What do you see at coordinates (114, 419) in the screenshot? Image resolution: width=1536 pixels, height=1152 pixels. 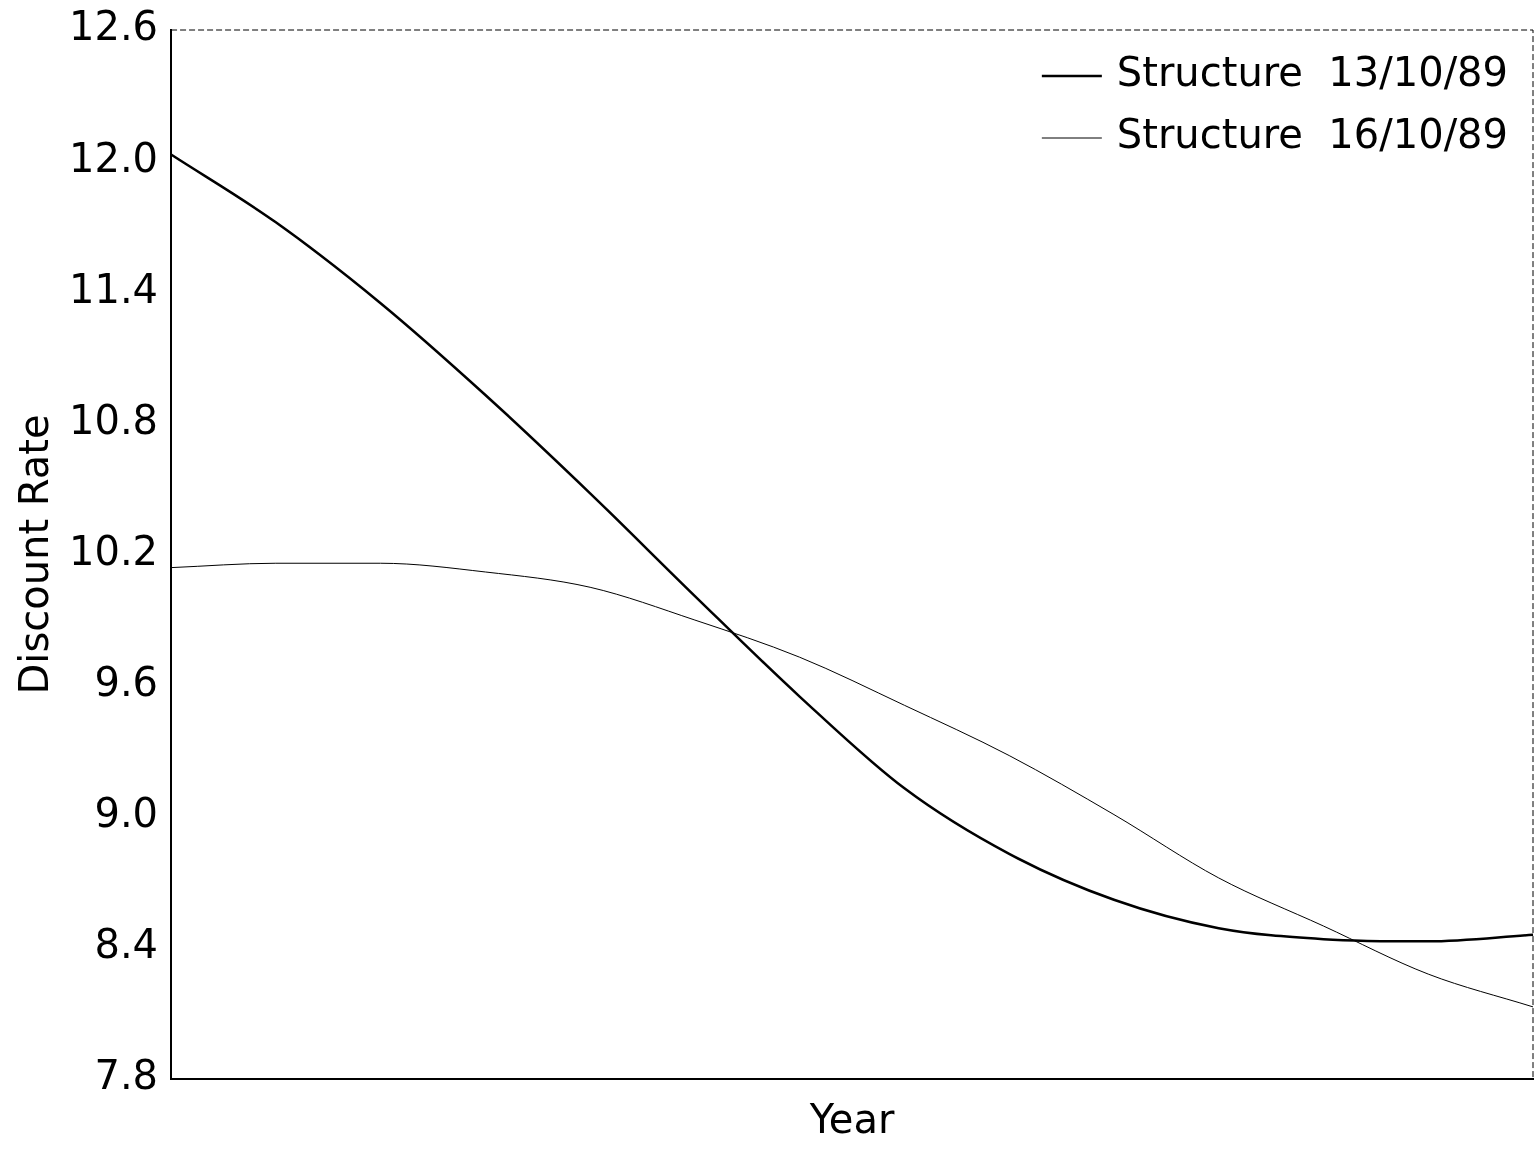 I see `y-tick-label: 10.8` at bounding box center [114, 419].